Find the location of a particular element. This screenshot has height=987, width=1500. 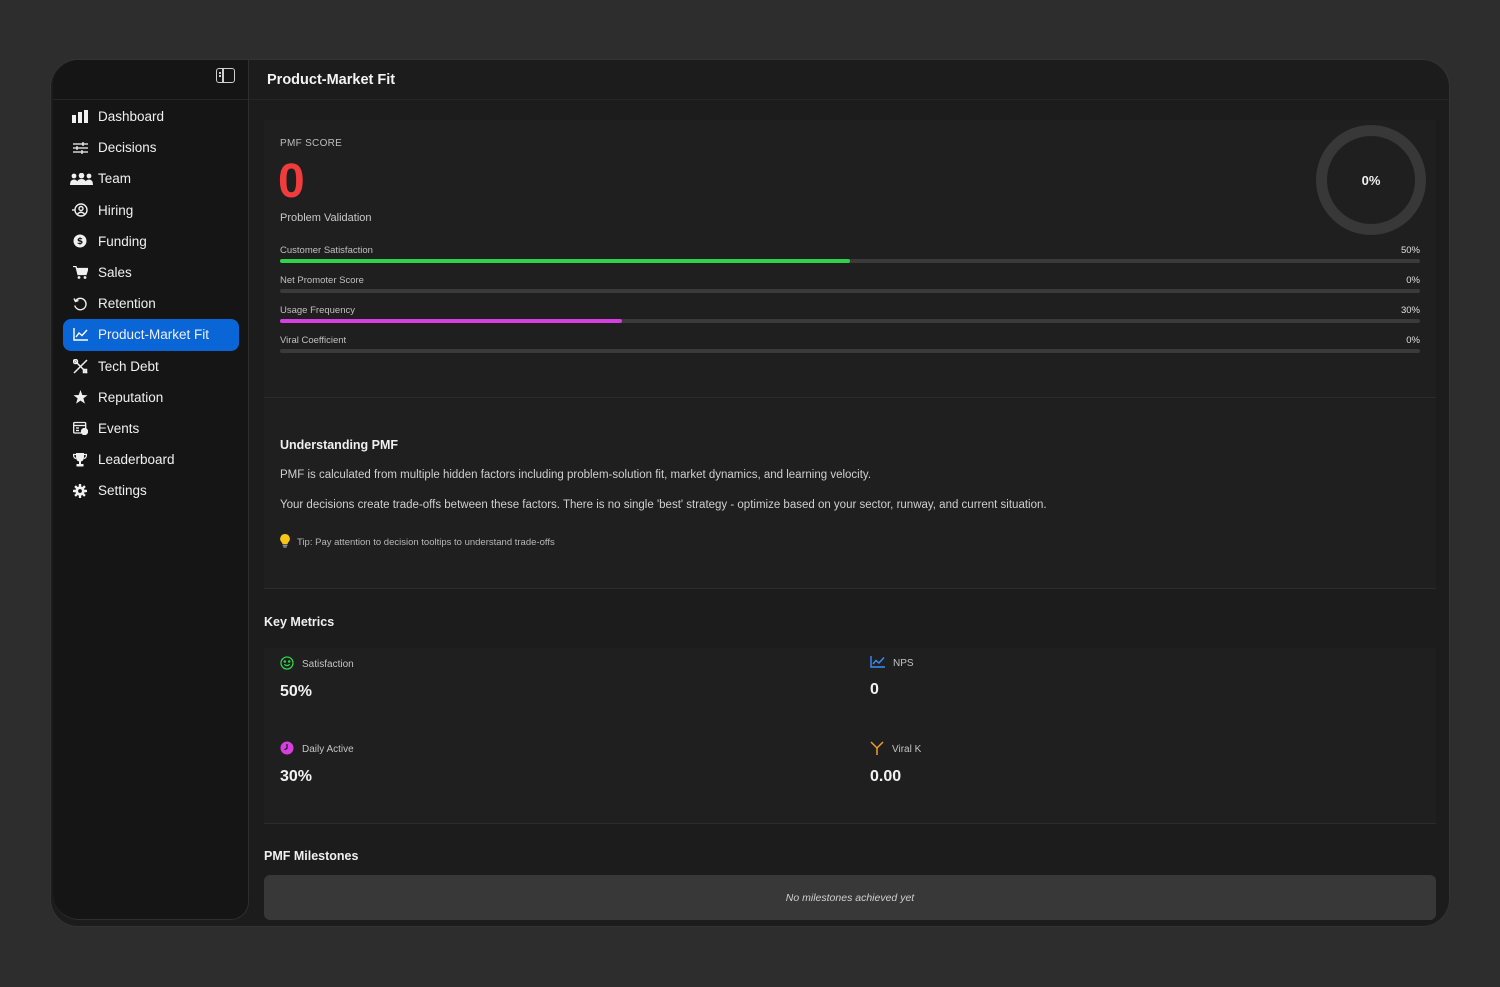

sidebar-item-funding: $ Funding is located at coordinates (151, 241).